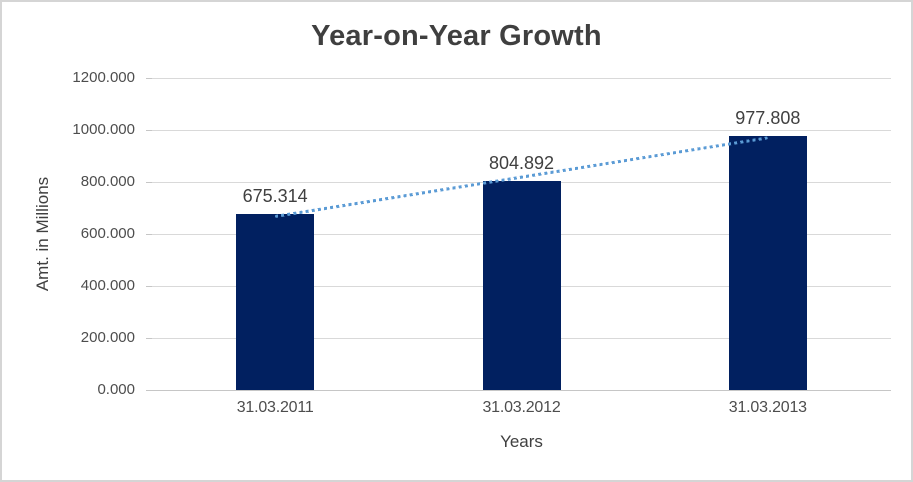 The width and height of the screenshot is (913, 482). What do you see at coordinates (456, 36) in the screenshot?
I see `chart-title: Year-on-Year Growth` at bounding box center [456, 36].